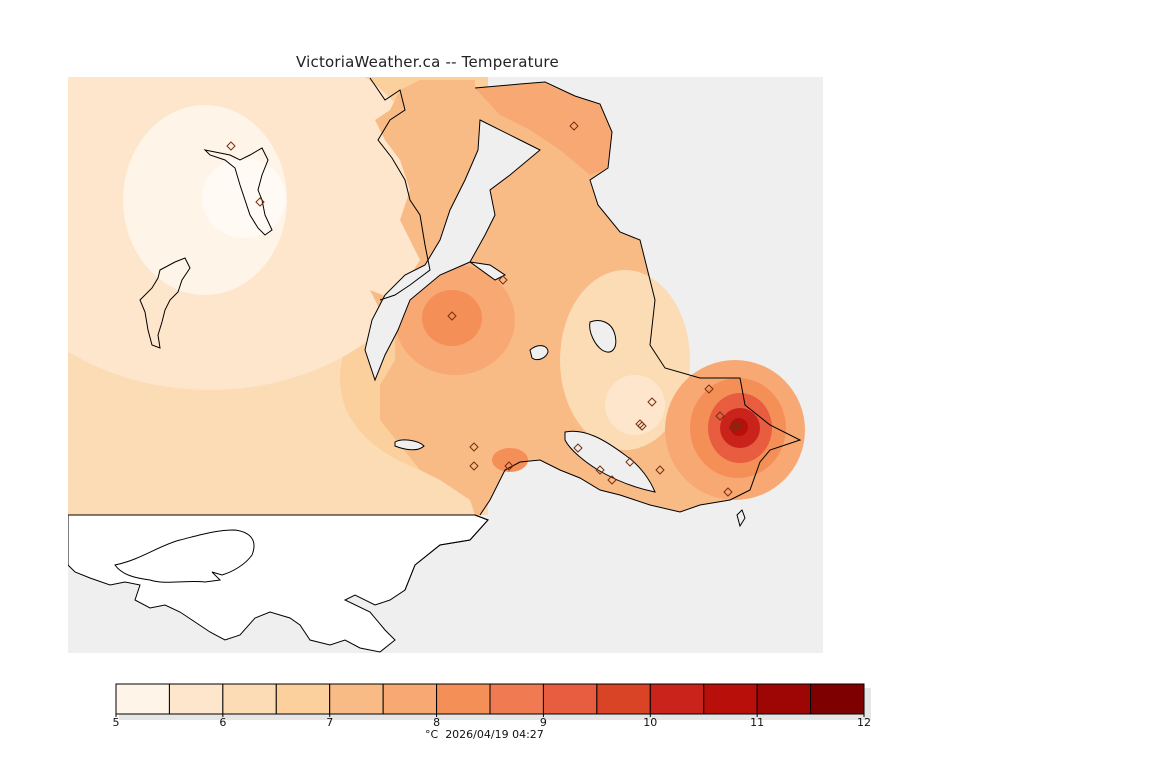 The height and width of the screenshot is (768, 1152). I want to click on colorbar-tick-label: 8, so click(436, 722).